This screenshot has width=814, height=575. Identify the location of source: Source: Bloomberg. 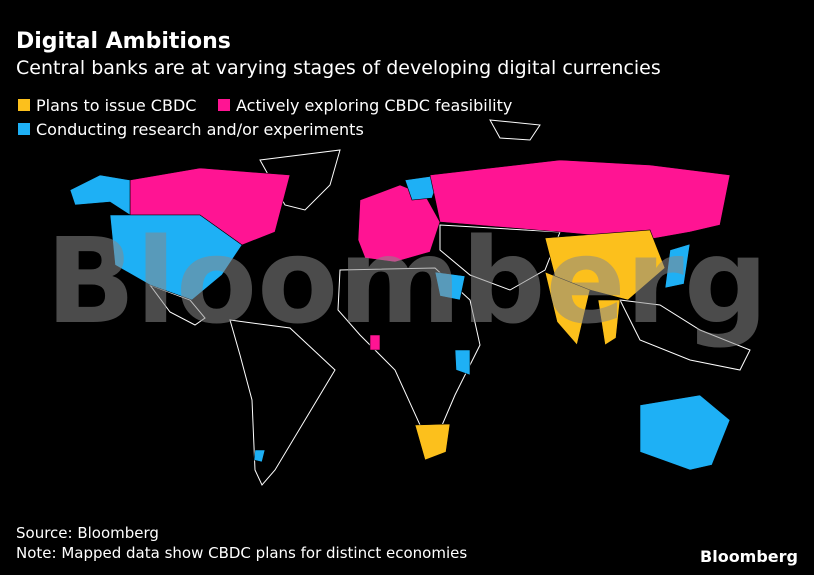
(87, 533).